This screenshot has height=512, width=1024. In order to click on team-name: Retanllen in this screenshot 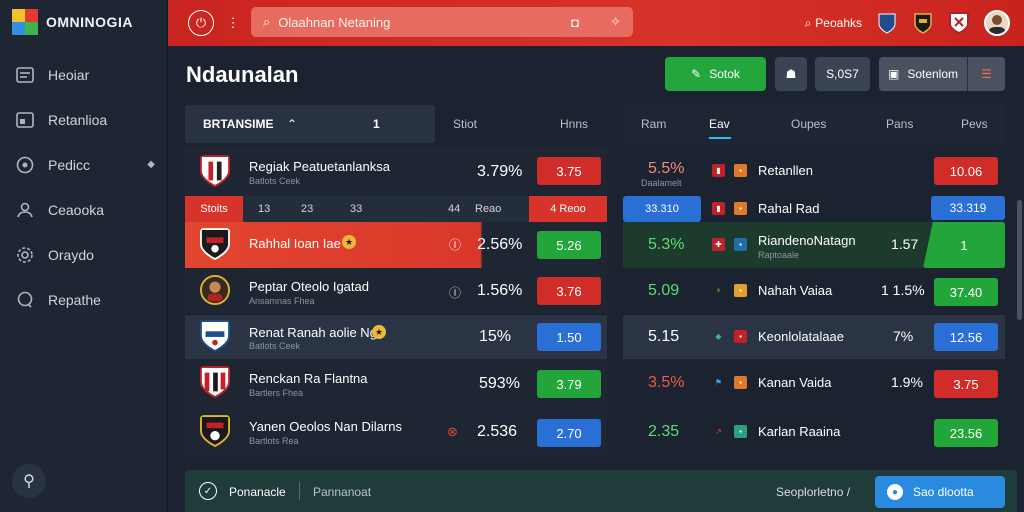, I will do `click(785, 170)`.